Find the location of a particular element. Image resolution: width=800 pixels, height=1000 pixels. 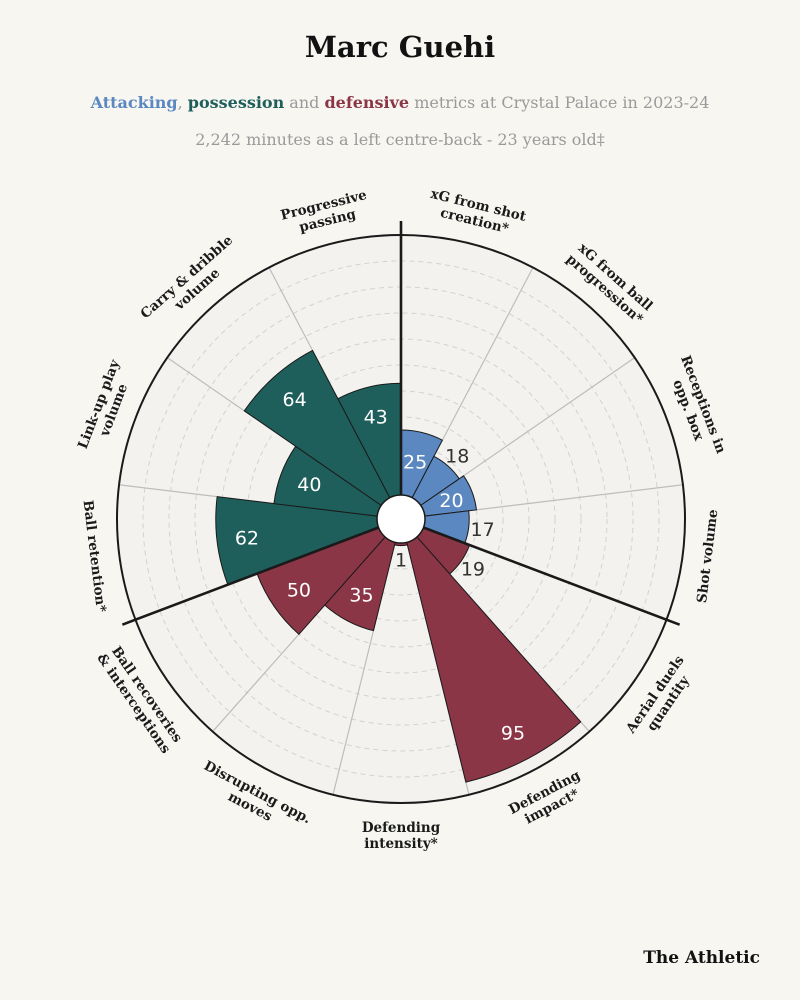

category-label-line: Shot volume is located at coordinates (707, 556).